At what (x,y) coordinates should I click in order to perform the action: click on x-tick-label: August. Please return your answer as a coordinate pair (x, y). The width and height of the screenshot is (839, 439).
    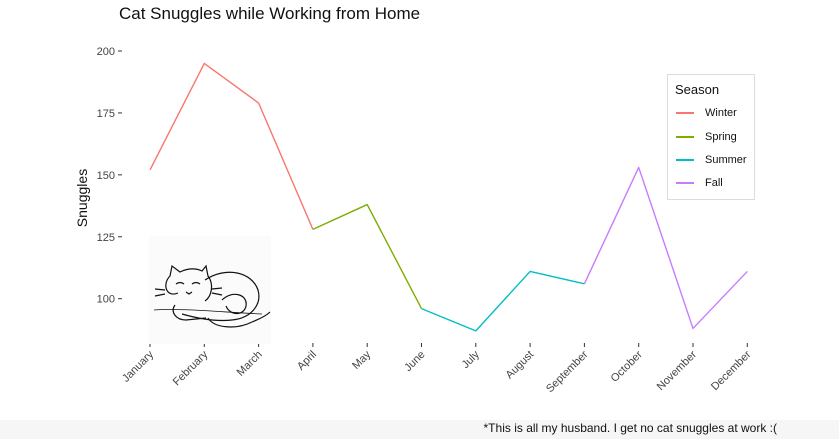
    Looking at the image, I should click on (520, 365).